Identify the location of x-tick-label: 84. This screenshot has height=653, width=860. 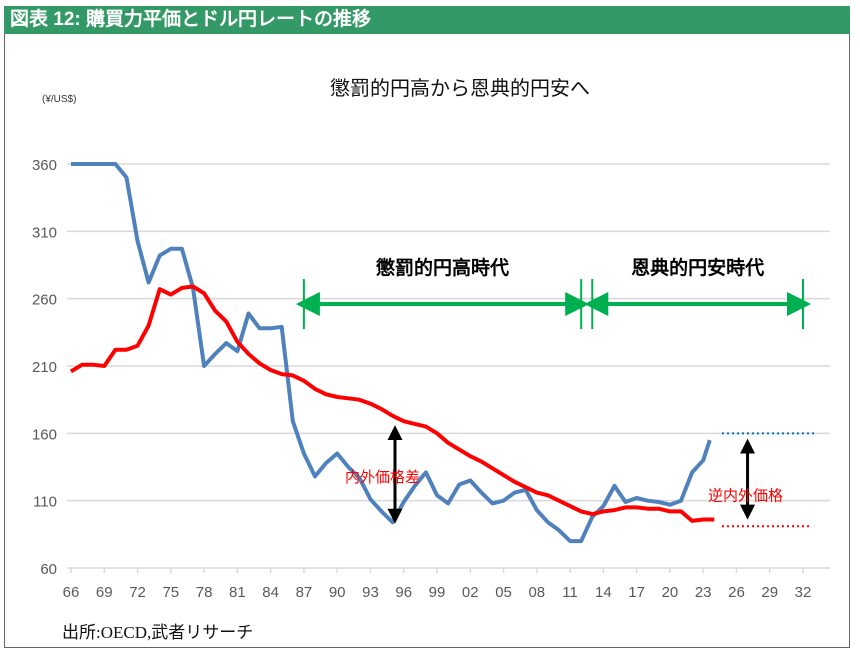
(270, 592).